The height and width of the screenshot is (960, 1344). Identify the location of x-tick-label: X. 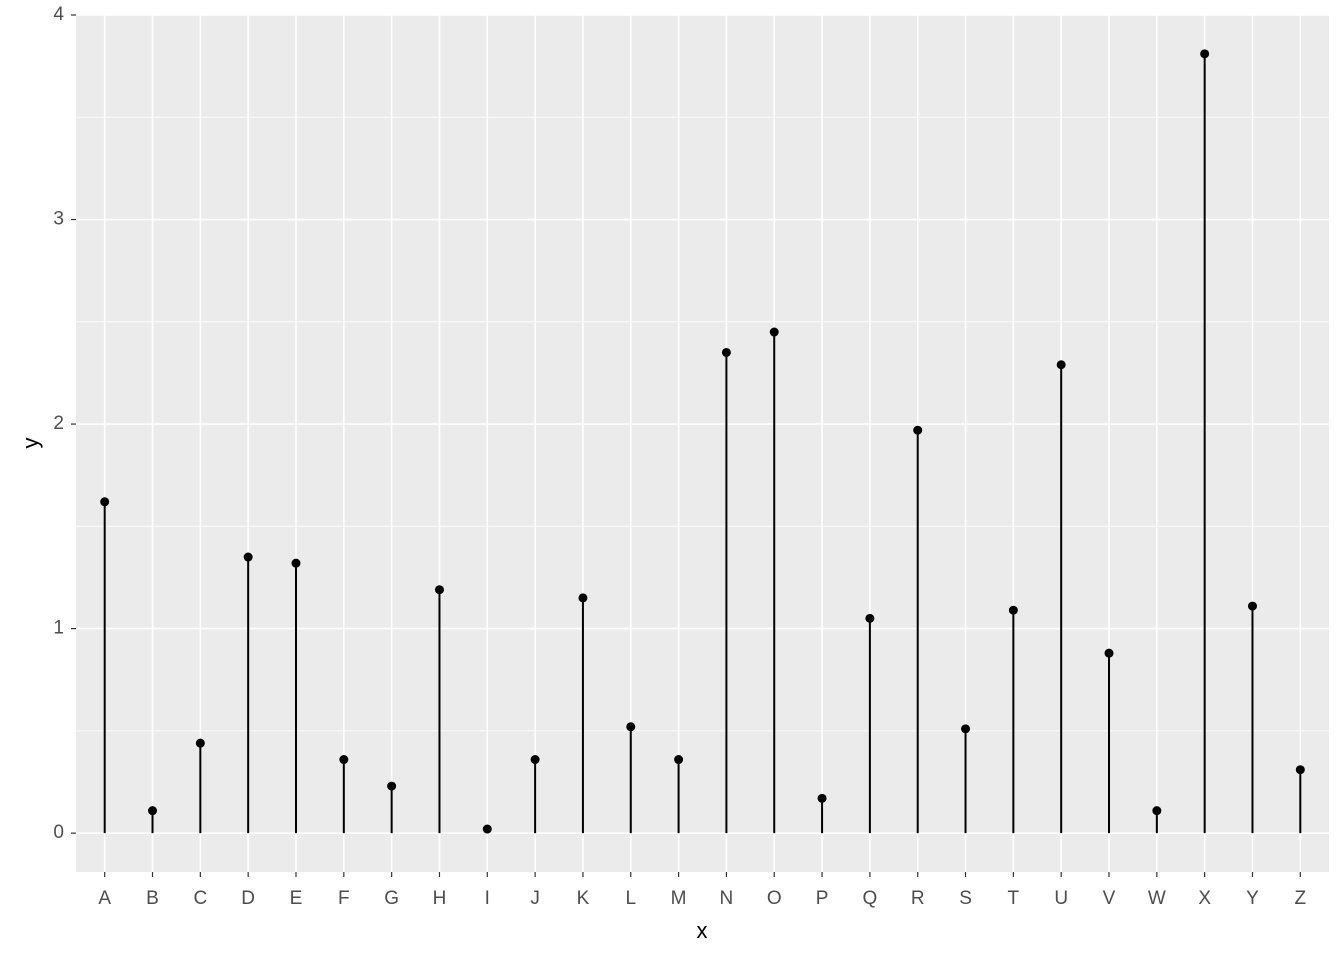
(1204, 898).